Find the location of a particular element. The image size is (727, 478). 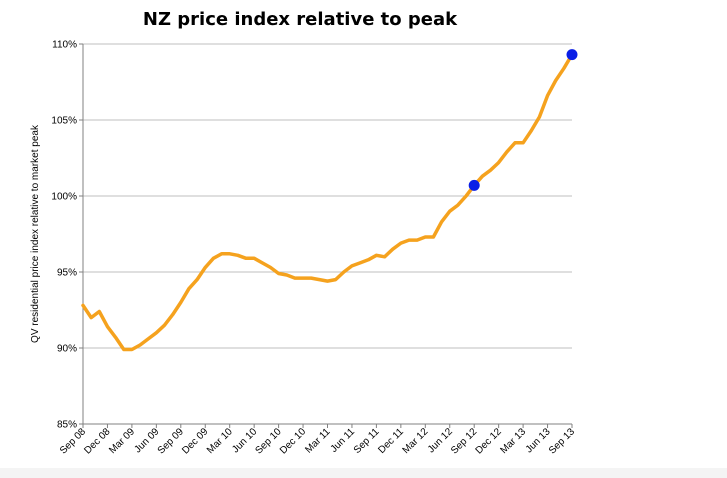

y-tick-label: 105% is located at coordinates (64, 121).